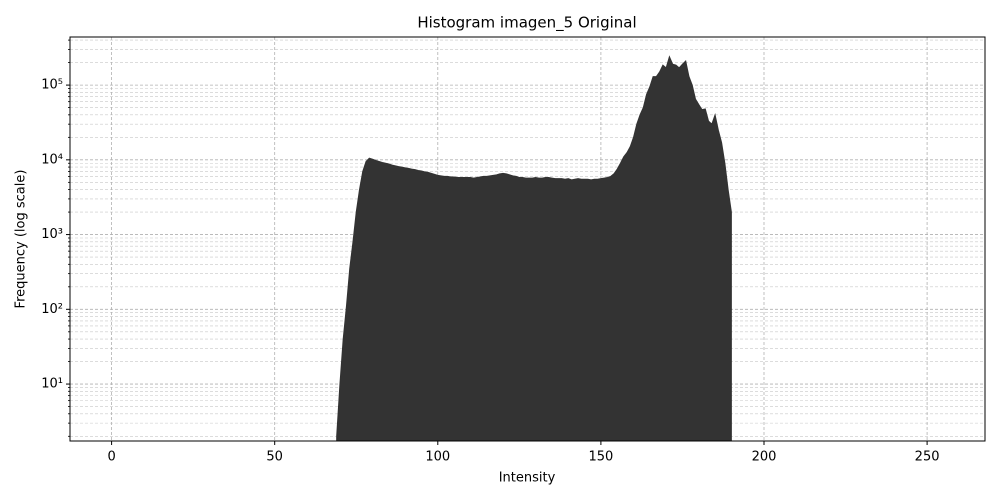 This screenshot has height=504, width=1000. I want to click on chart-title: Histogram imagen_5 Original, so click(526, 23).